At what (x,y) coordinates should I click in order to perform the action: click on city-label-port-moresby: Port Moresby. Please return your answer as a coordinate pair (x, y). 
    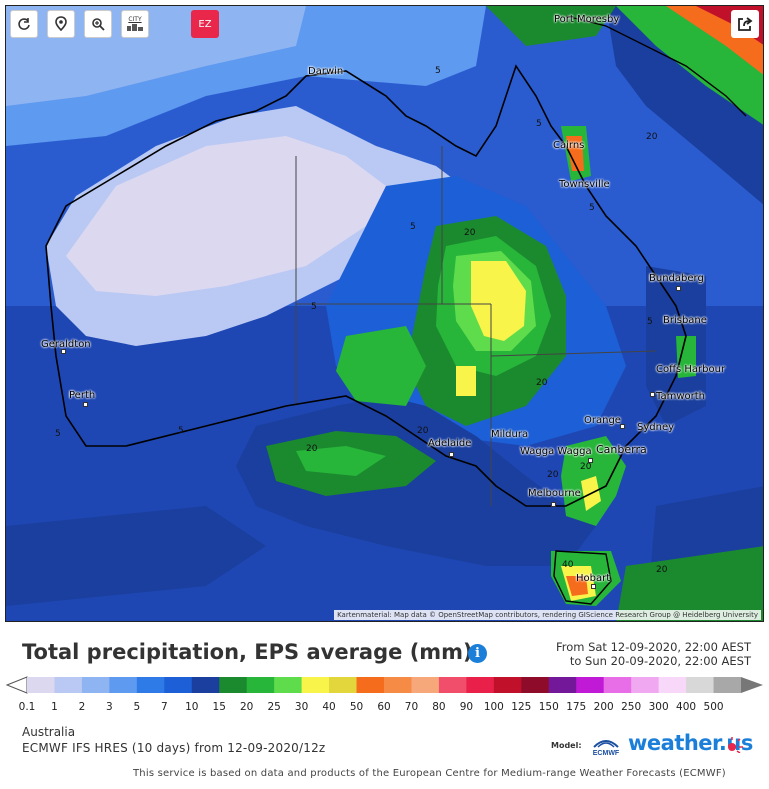
    Looking at the image, I should click on (587, 19).